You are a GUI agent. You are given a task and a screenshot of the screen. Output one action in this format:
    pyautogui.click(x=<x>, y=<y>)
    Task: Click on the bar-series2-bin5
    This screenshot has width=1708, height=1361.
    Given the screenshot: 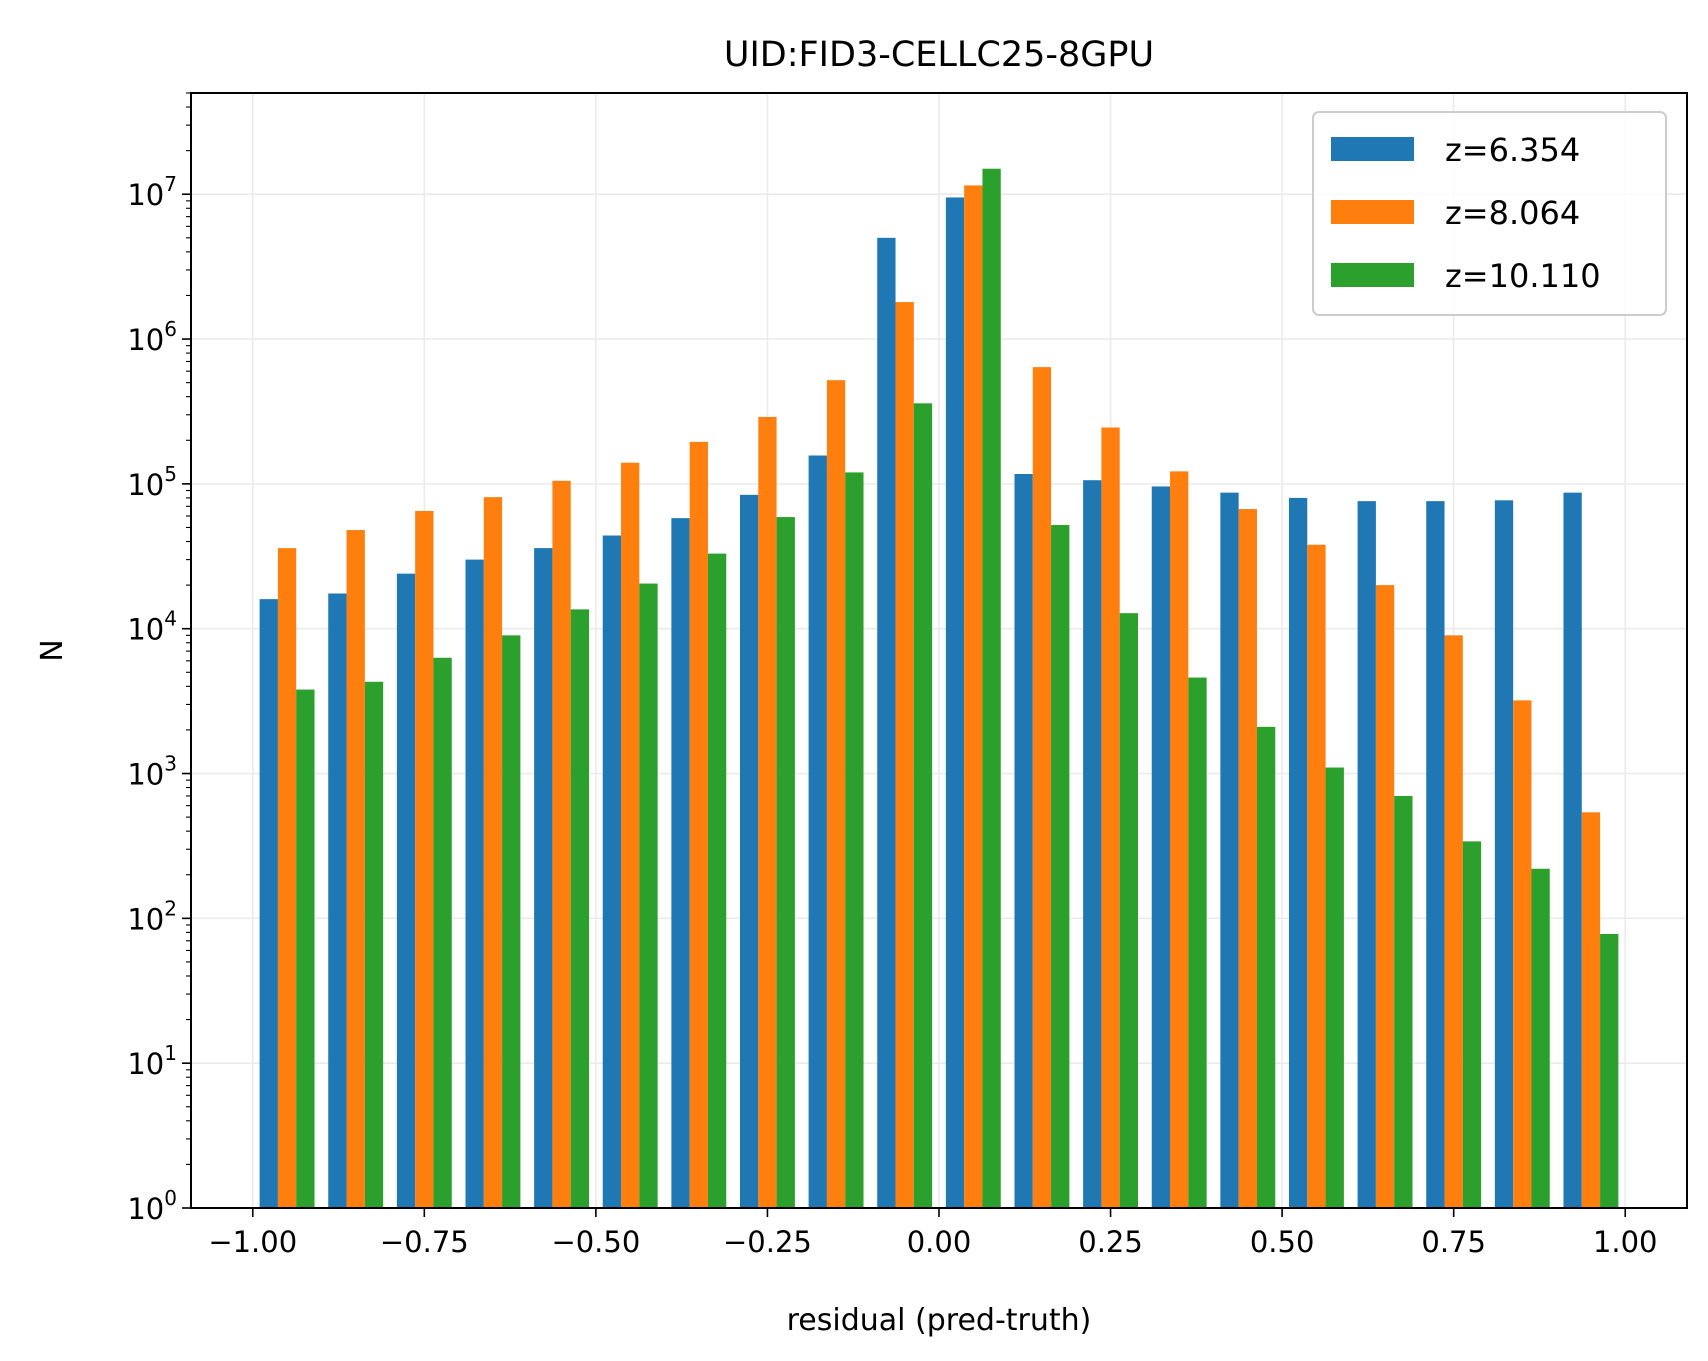 What is the action you would take?
    pyautogui.click(x=648, y=895)
    